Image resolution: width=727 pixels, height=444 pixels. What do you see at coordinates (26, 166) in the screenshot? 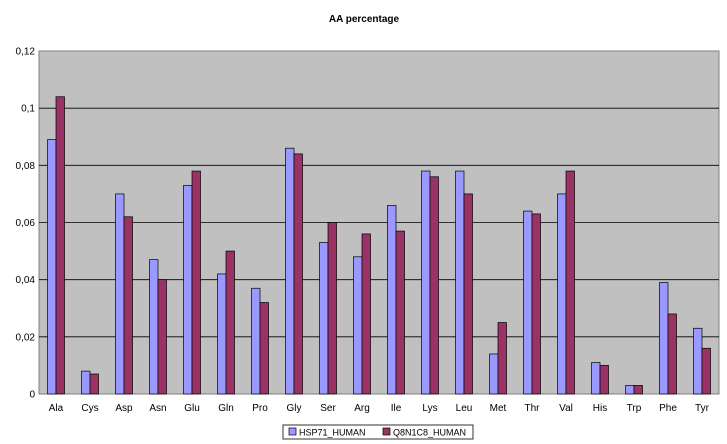
I see `y-tick-label: 0,08` at bounding box center [26, 166].